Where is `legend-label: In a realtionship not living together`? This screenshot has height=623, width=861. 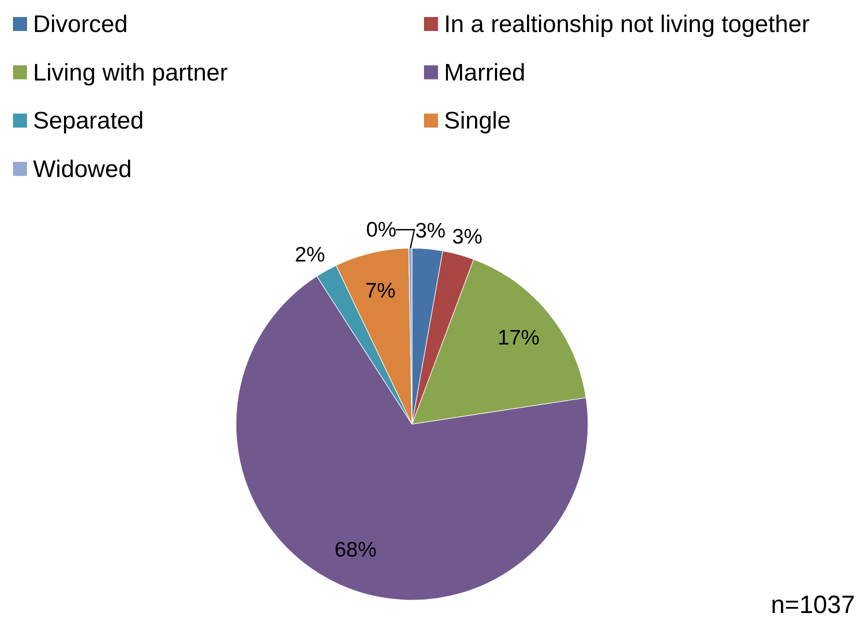 legend-label: In a realtionship not living together is located at coordinates (627, 24).